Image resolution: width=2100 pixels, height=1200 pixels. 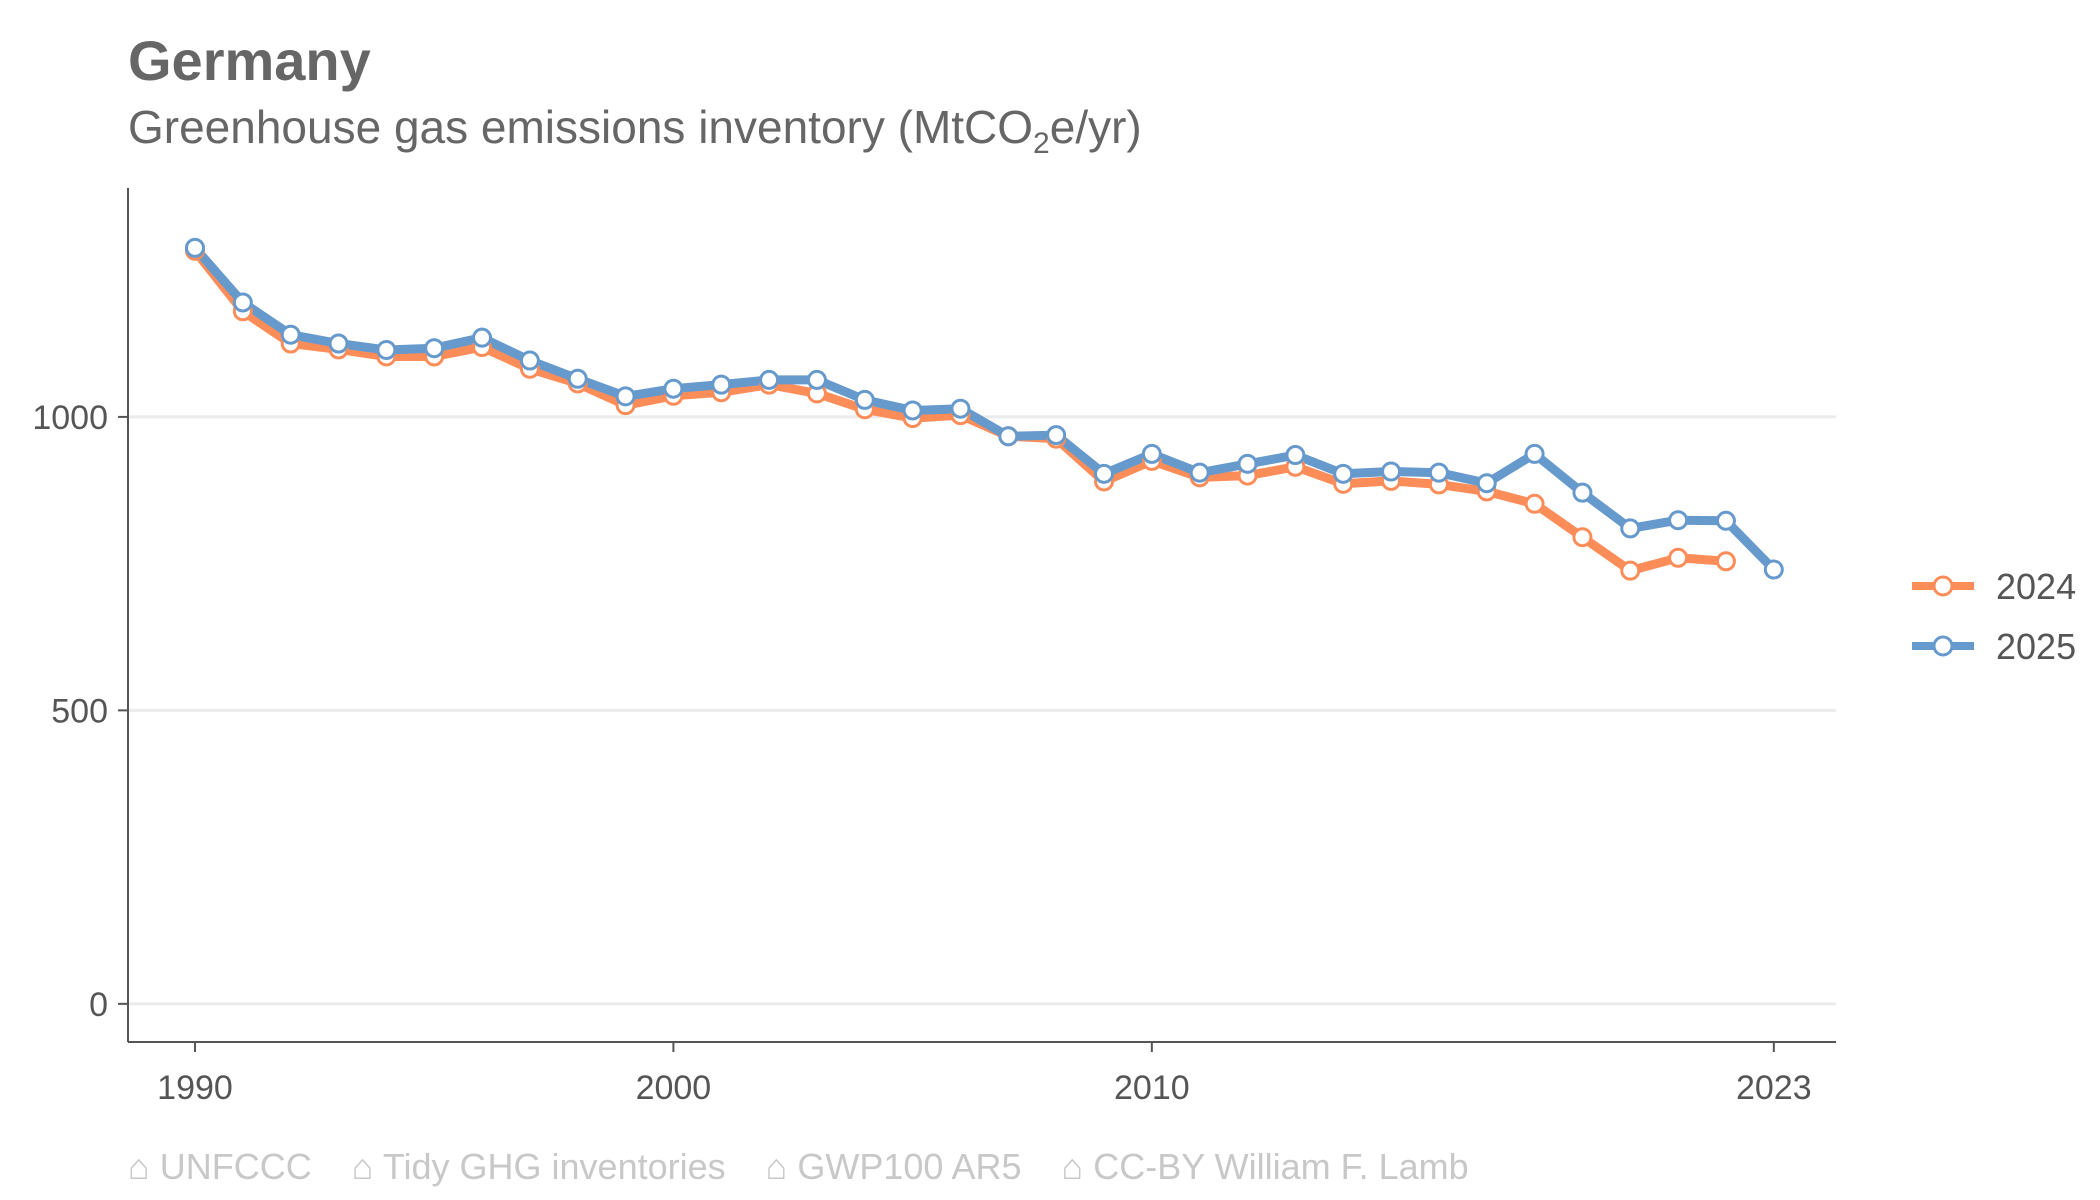 I want to click on x-tick-label: 2000, so click(x=674, y=1088).